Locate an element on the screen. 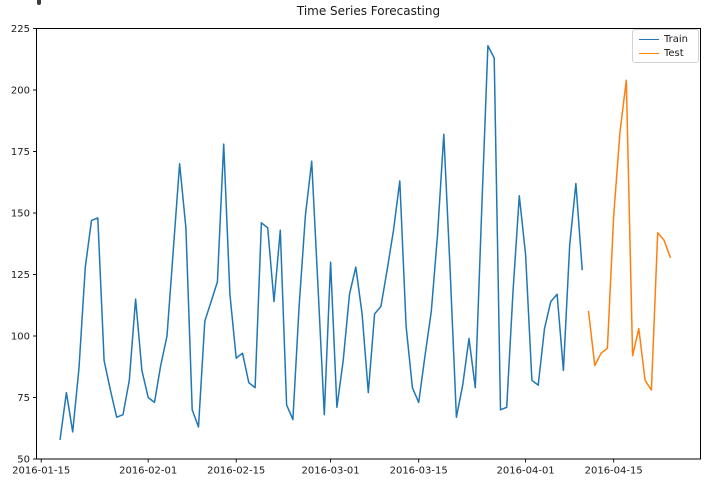  clipped-text-artifact is located at coordinates (39, 2).